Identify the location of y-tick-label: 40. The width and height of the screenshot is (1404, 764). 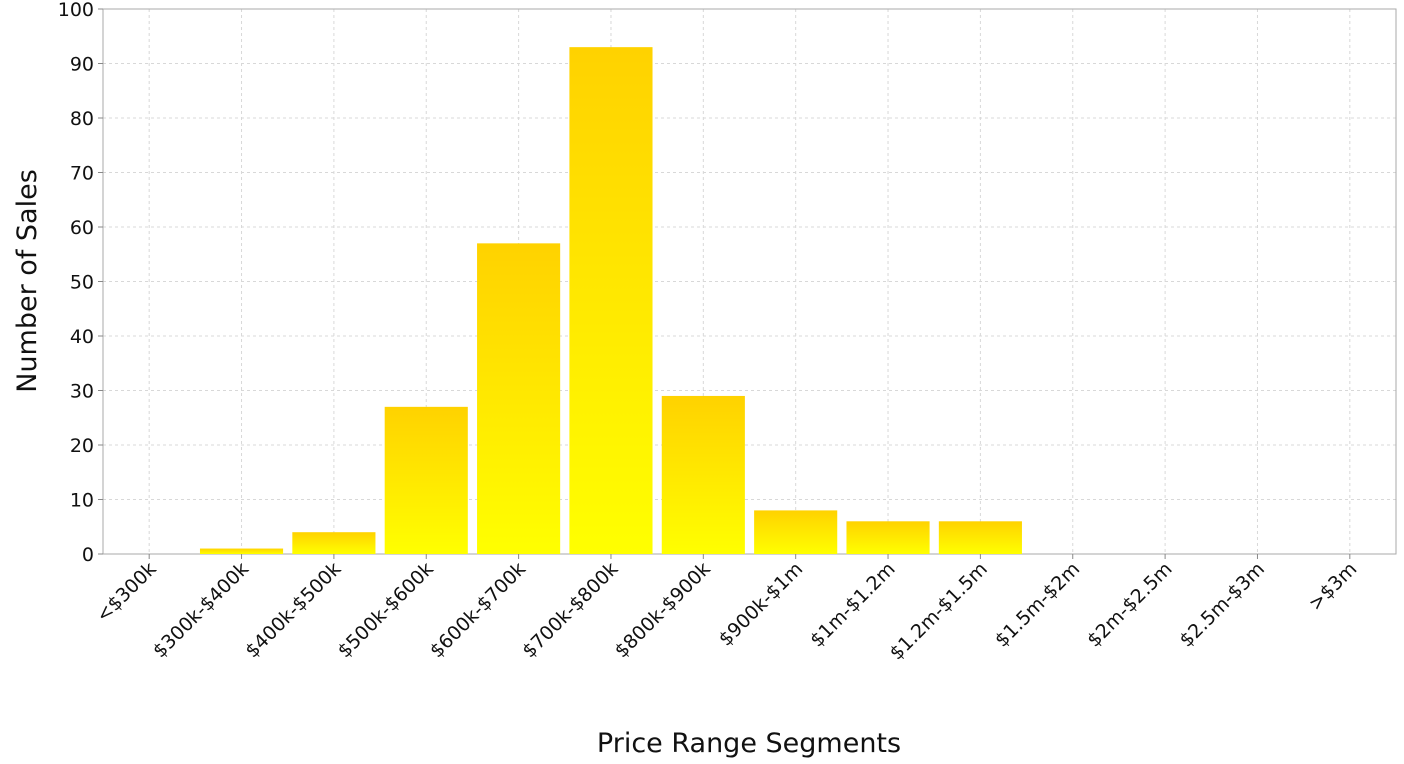
(82, 337).